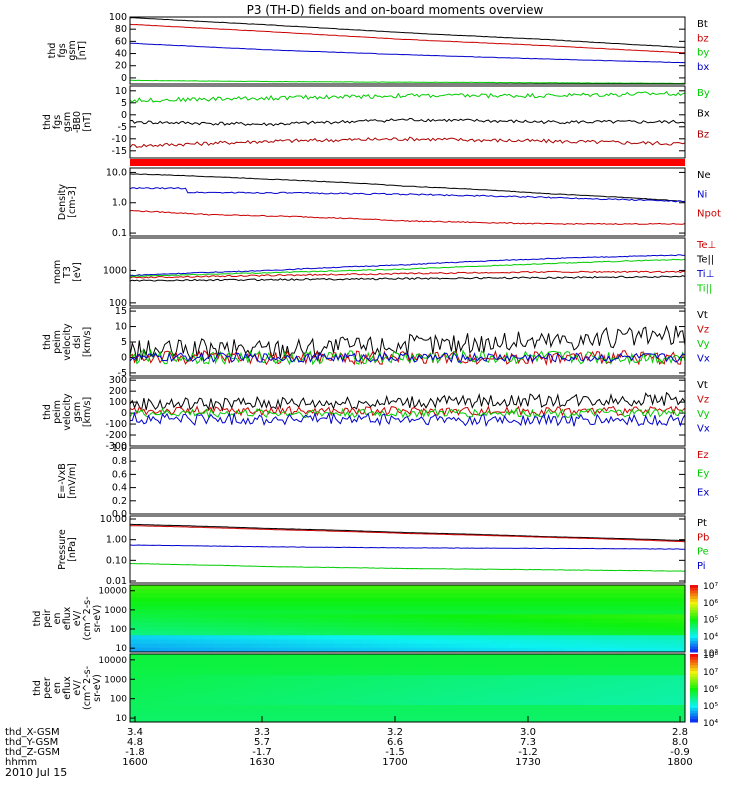 This screenshot has width=750, height=800. What do you see at coordinates (119, 461) in the screenshot?
I see `y-tick-label: 0.8` at bounding box center [119, 461].